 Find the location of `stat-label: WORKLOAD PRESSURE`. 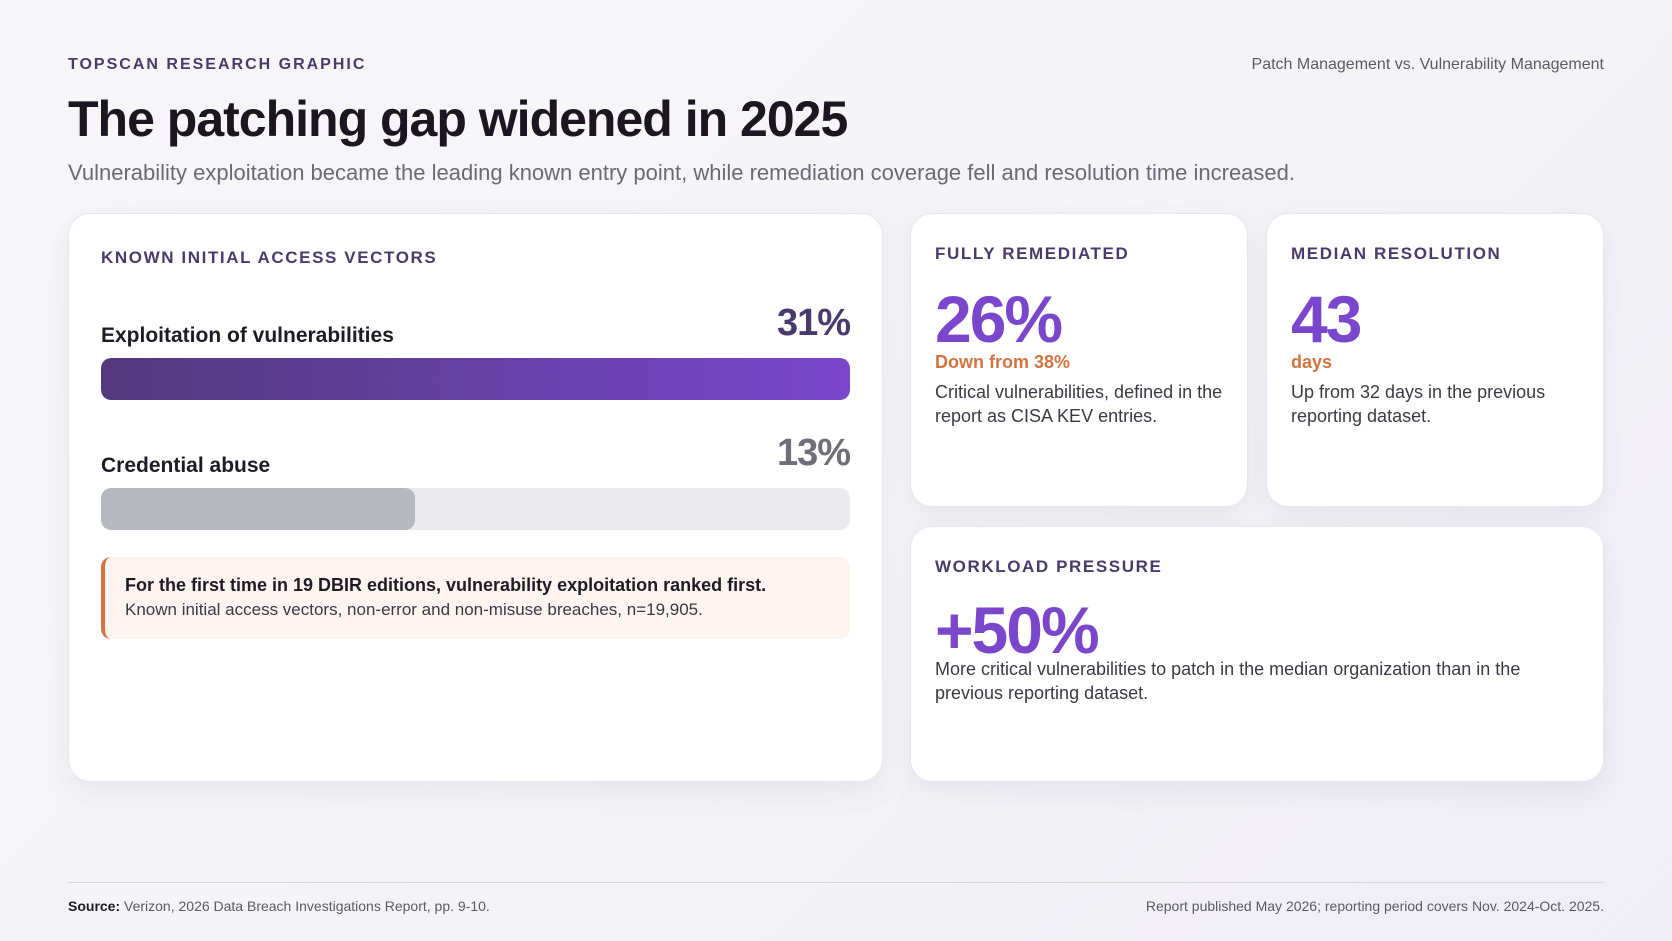

stat-label: WORKLOAD PRESSURE is located at coordinates (1049, 566).